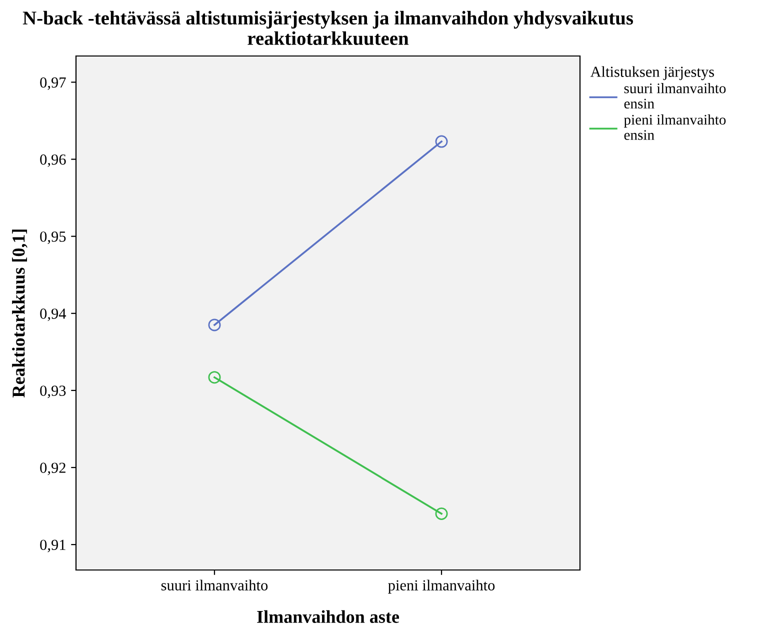 The height and width of the screenshot is (637, 757). Describe the element at coordinates (328, 616) in the screenshot. I see `x-axis-title: Ilmanvaihdon aste` at that location.